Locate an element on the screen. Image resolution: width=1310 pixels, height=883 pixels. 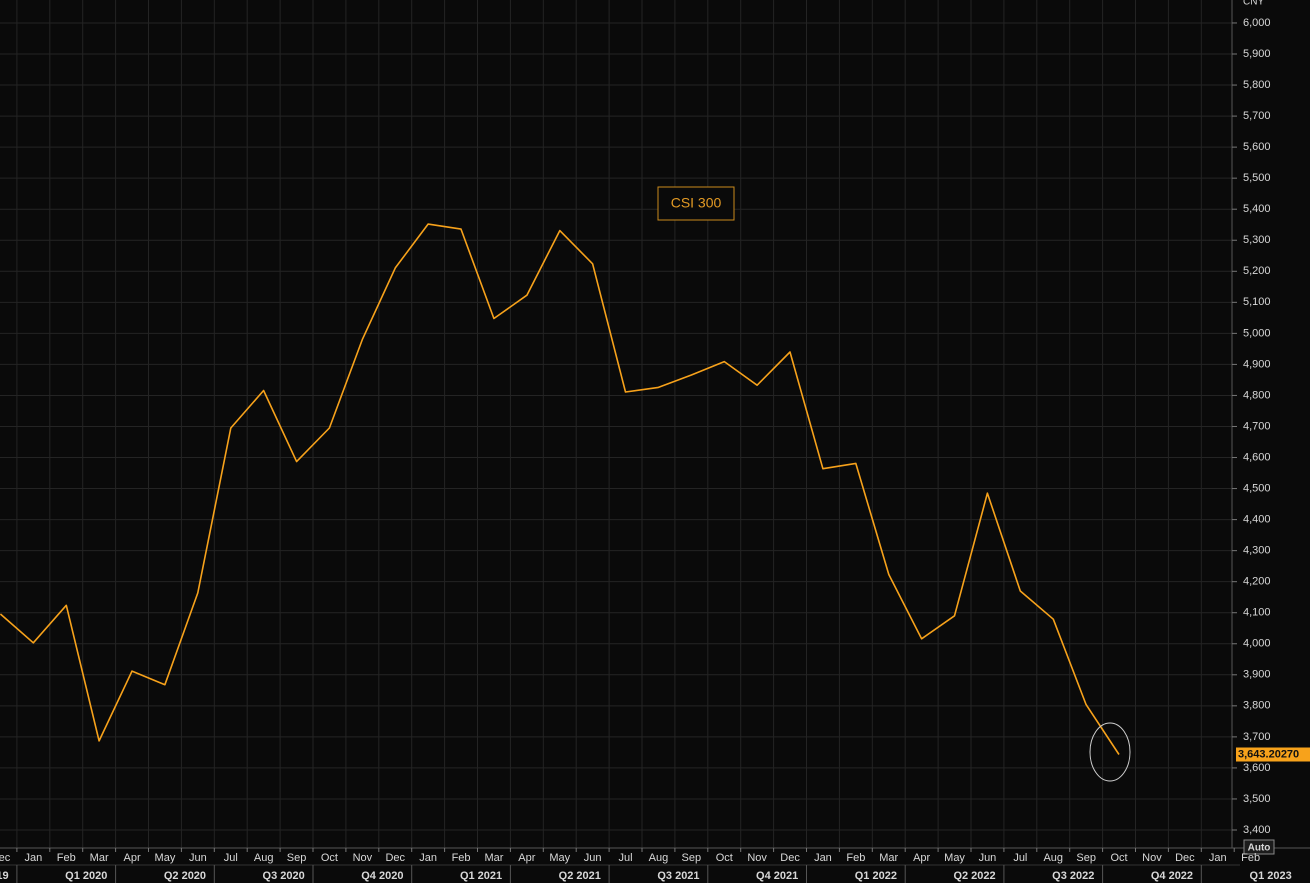
quarter-tick-label: Q3 2020 is located at coordinates (284, 876).